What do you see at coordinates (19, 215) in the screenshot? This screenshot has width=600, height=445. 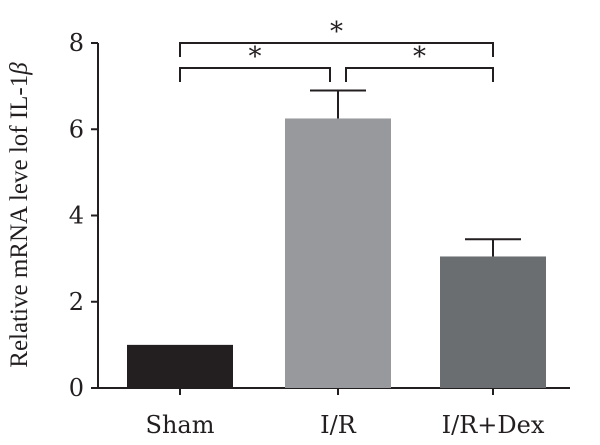 I see `y-axis-label: Relative mRNA leve lof IL-1β` at bounding box center [19, 215].